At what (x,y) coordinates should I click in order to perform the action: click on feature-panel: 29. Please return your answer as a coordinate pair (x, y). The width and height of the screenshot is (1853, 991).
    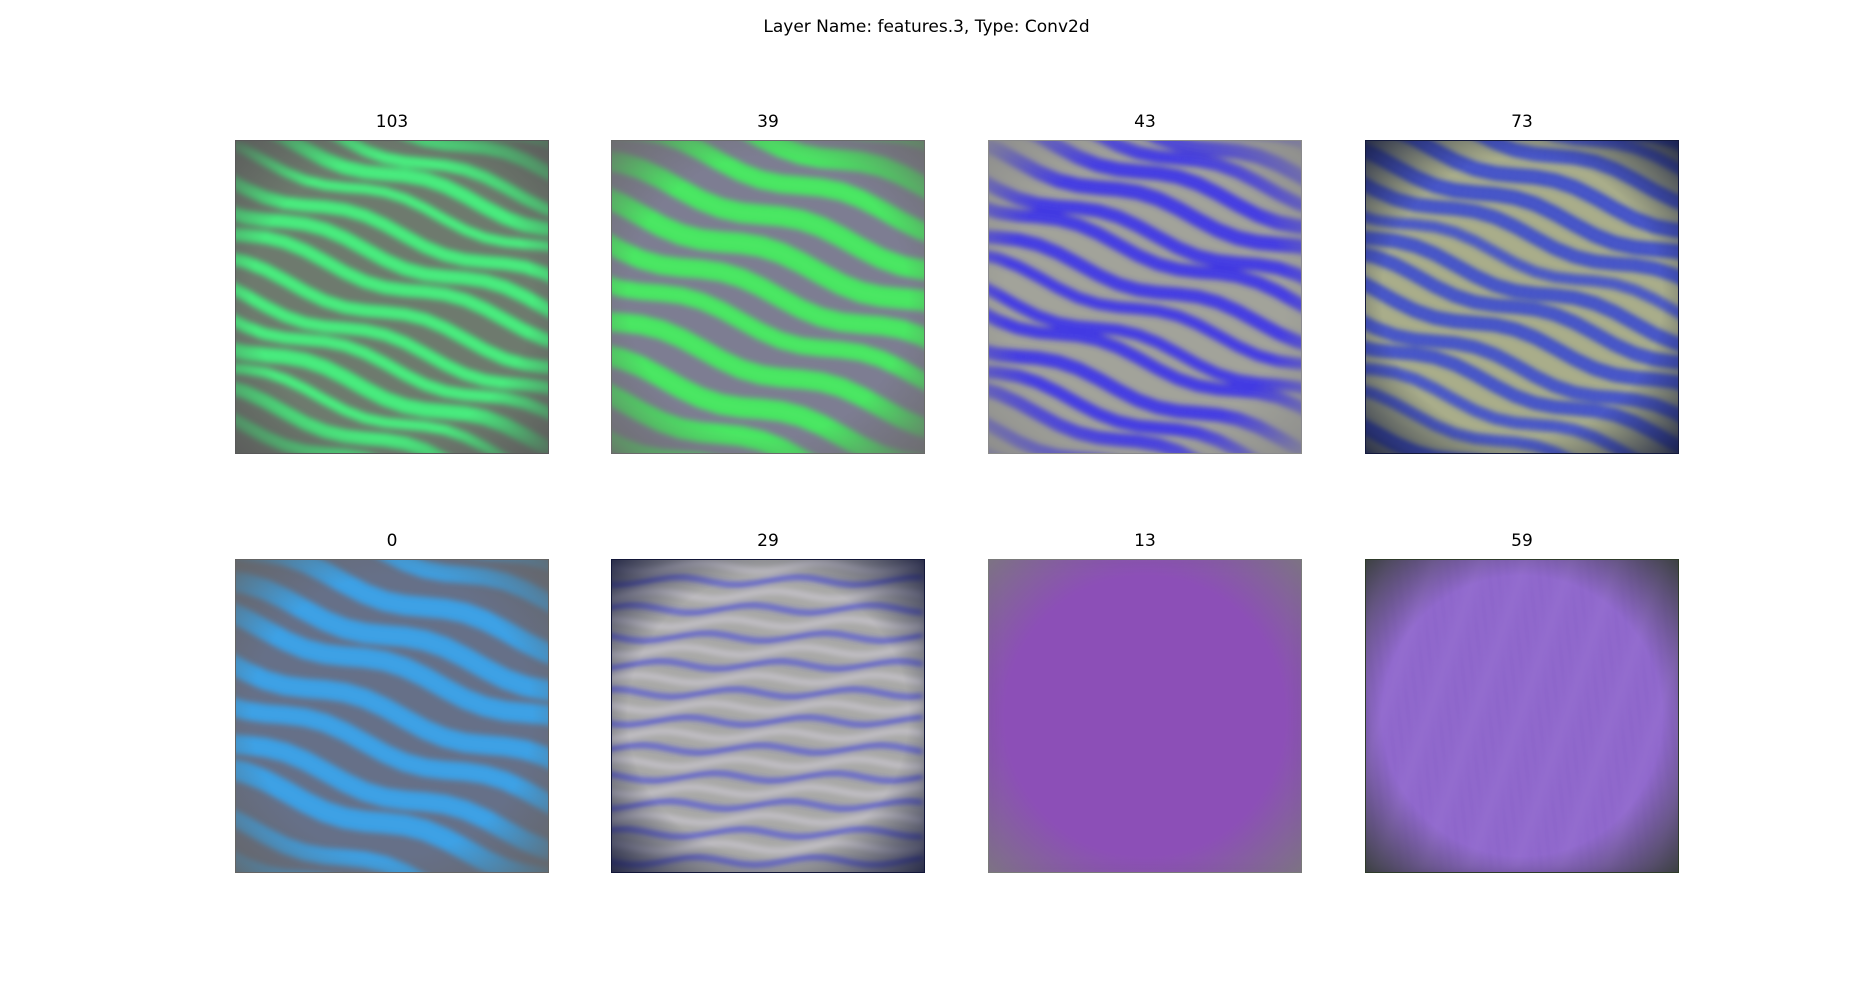
    Looking at the image, I should click on (768, 702).